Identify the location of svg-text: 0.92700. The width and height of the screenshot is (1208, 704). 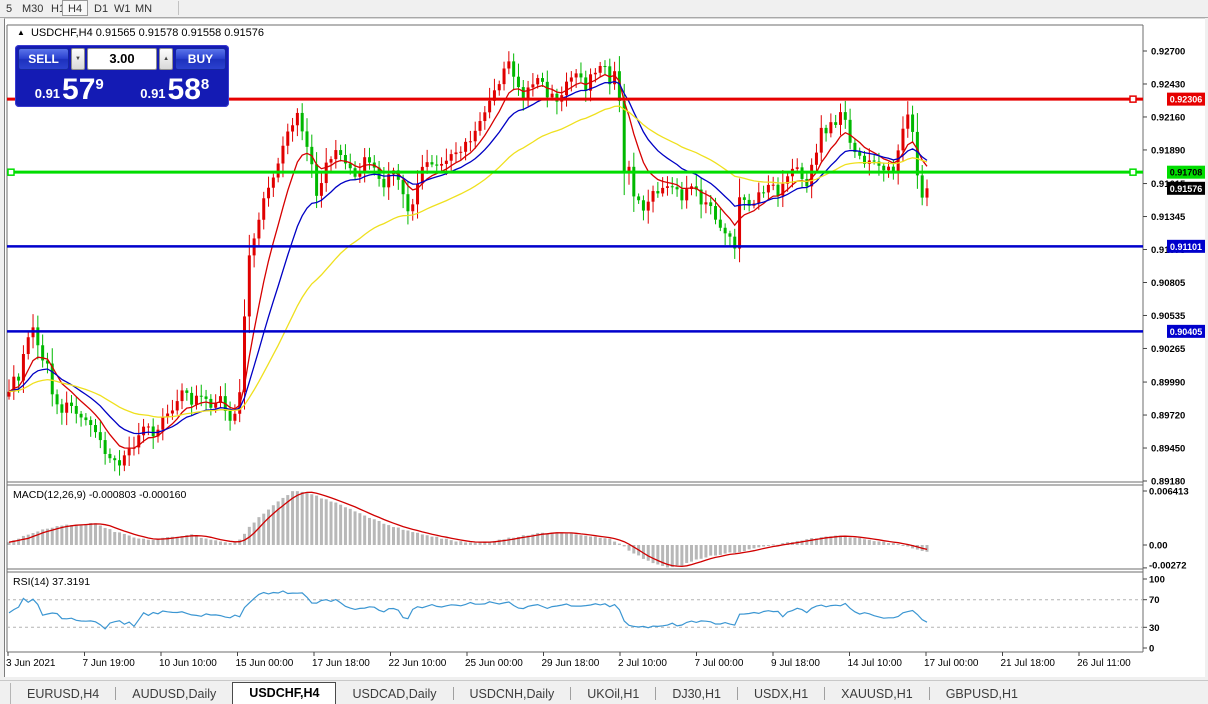
(1168, 52).